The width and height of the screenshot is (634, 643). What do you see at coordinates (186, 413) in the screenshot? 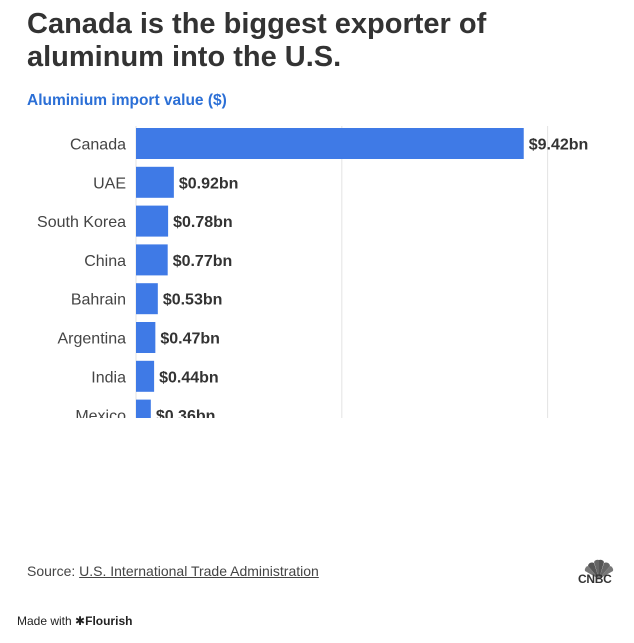
I see `value-label: $0.36bn` at bounding box center [186, 413].